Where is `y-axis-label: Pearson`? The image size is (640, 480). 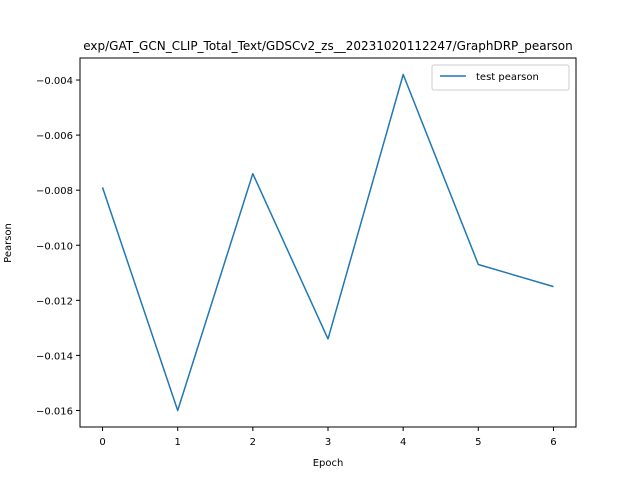 y-axis-label: Pearson is located at coordinates (8, 243).